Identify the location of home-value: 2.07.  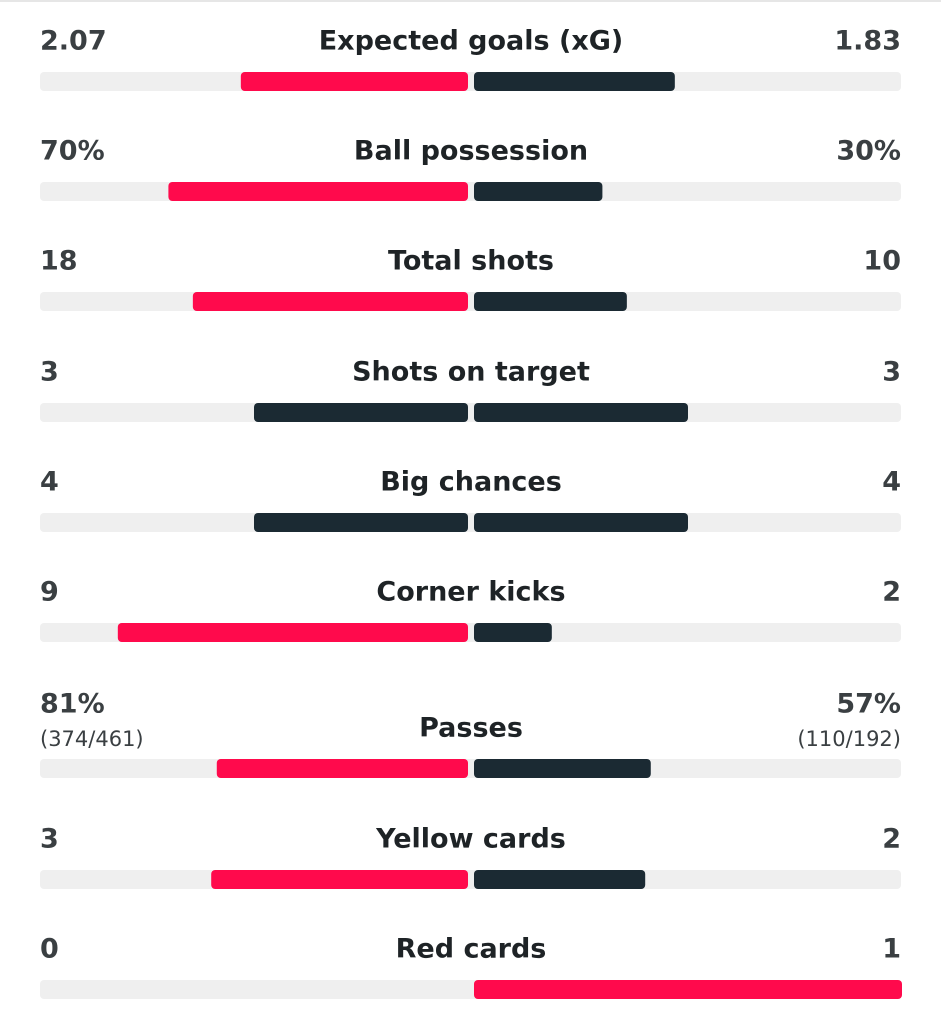
(73, 41).